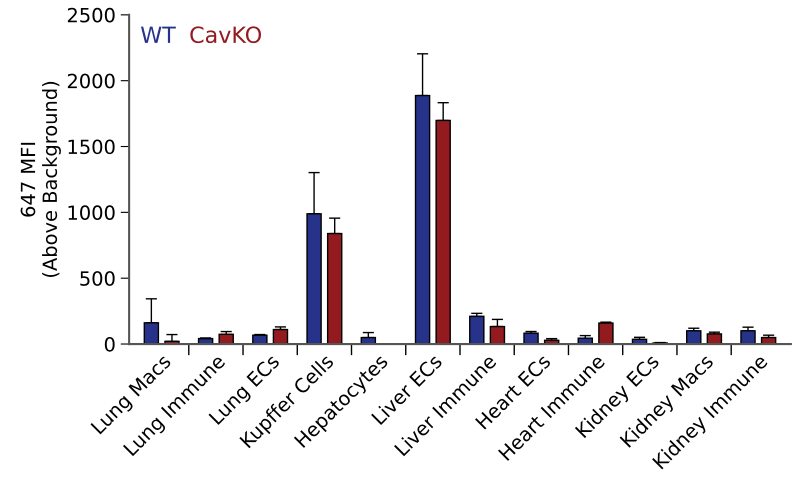  I want to click on y-tick-label: 2000, so click(91, 81).